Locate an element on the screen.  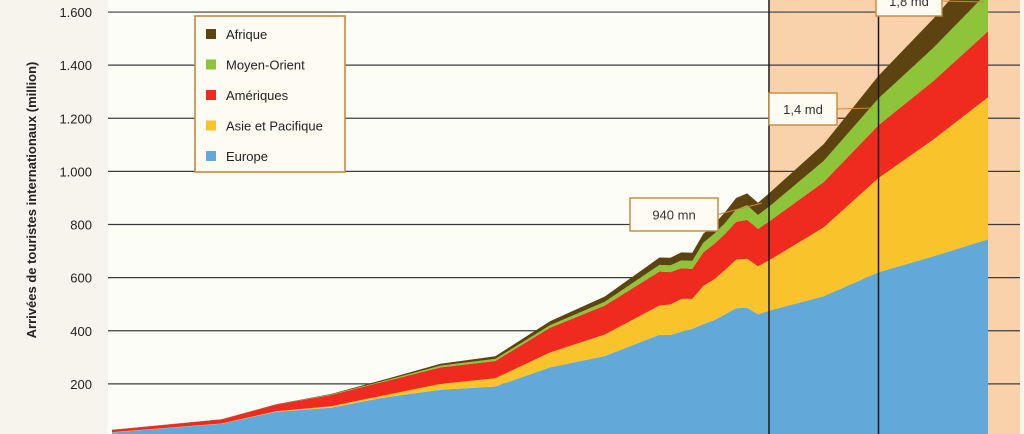
legend-label: Afrique is located at coordinates (246, 34).